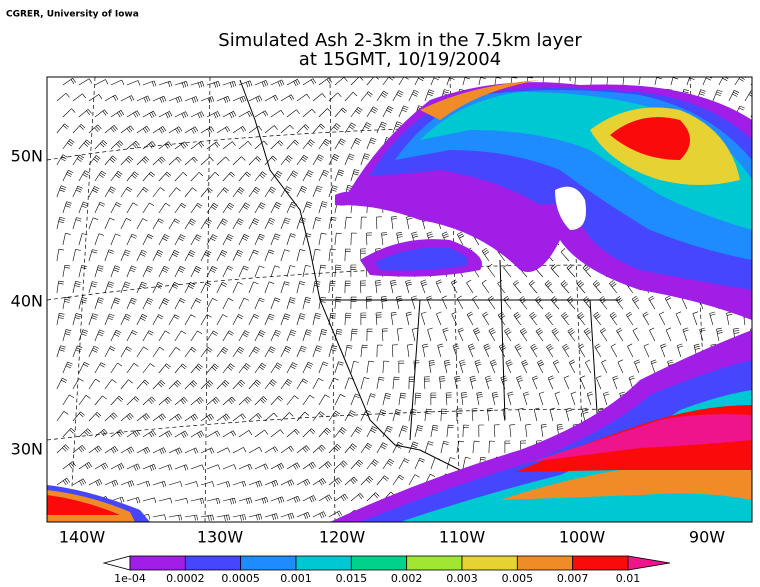  What do you see at coordinates (400, 59) in the screenshot?
I see `title-line: at 15GMT, 10/19/2004` at bounding box center [400, 59].